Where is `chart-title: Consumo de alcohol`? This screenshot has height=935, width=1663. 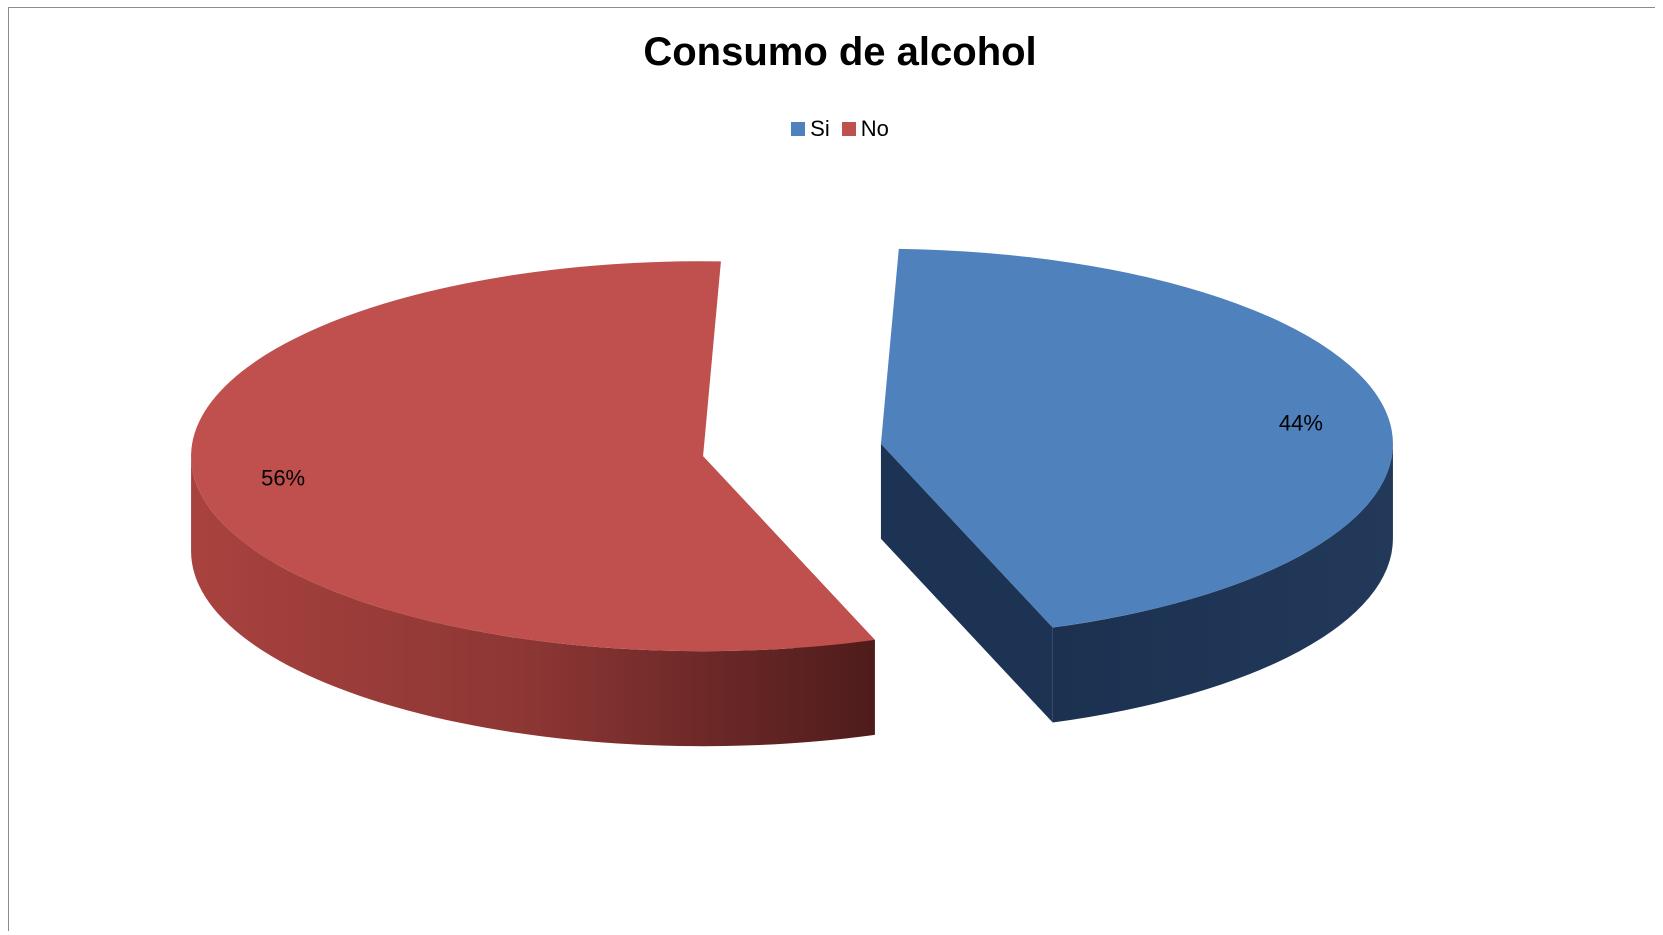 chart-title: Consumo de alcohol is located at coordinates (840, 52).